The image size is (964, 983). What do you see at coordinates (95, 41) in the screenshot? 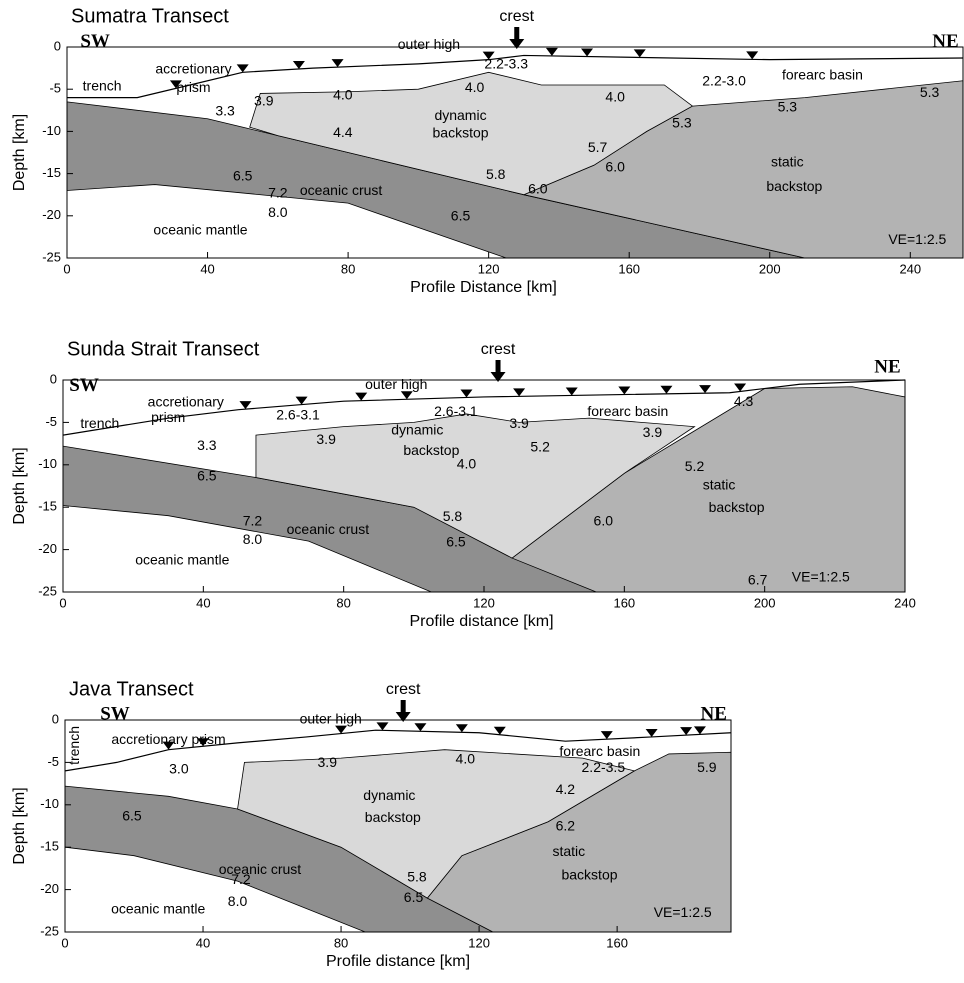
I see `annotation: SW` at bounding box center [95, 41].